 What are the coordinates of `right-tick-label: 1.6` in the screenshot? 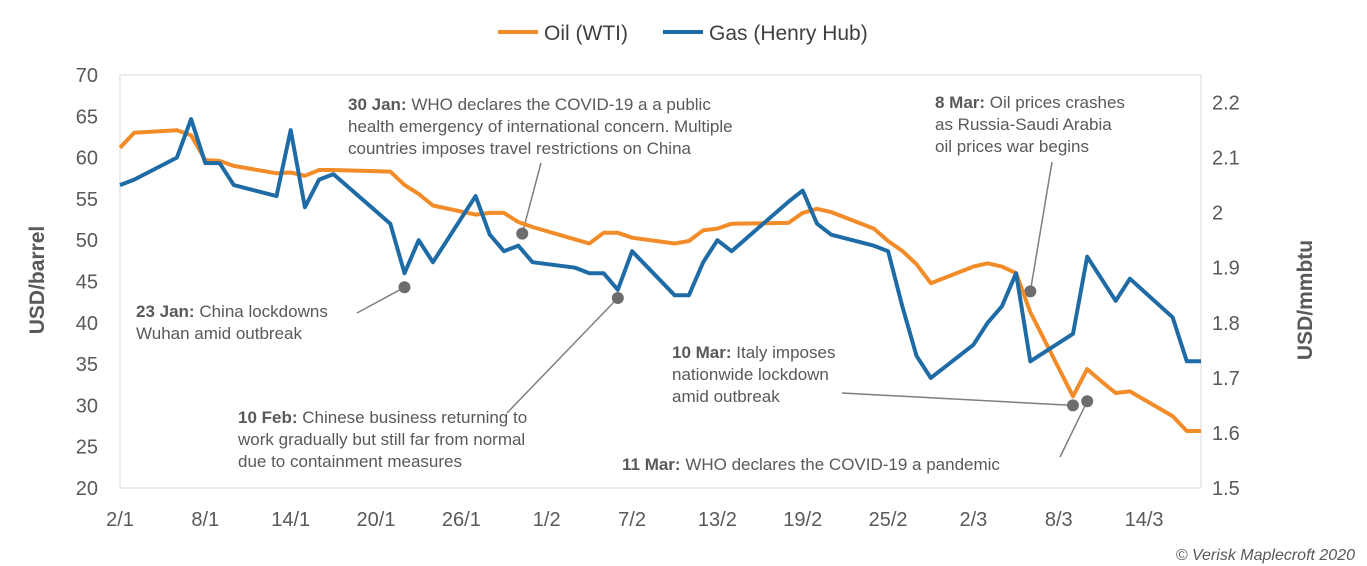 It's located at (1226, 434).